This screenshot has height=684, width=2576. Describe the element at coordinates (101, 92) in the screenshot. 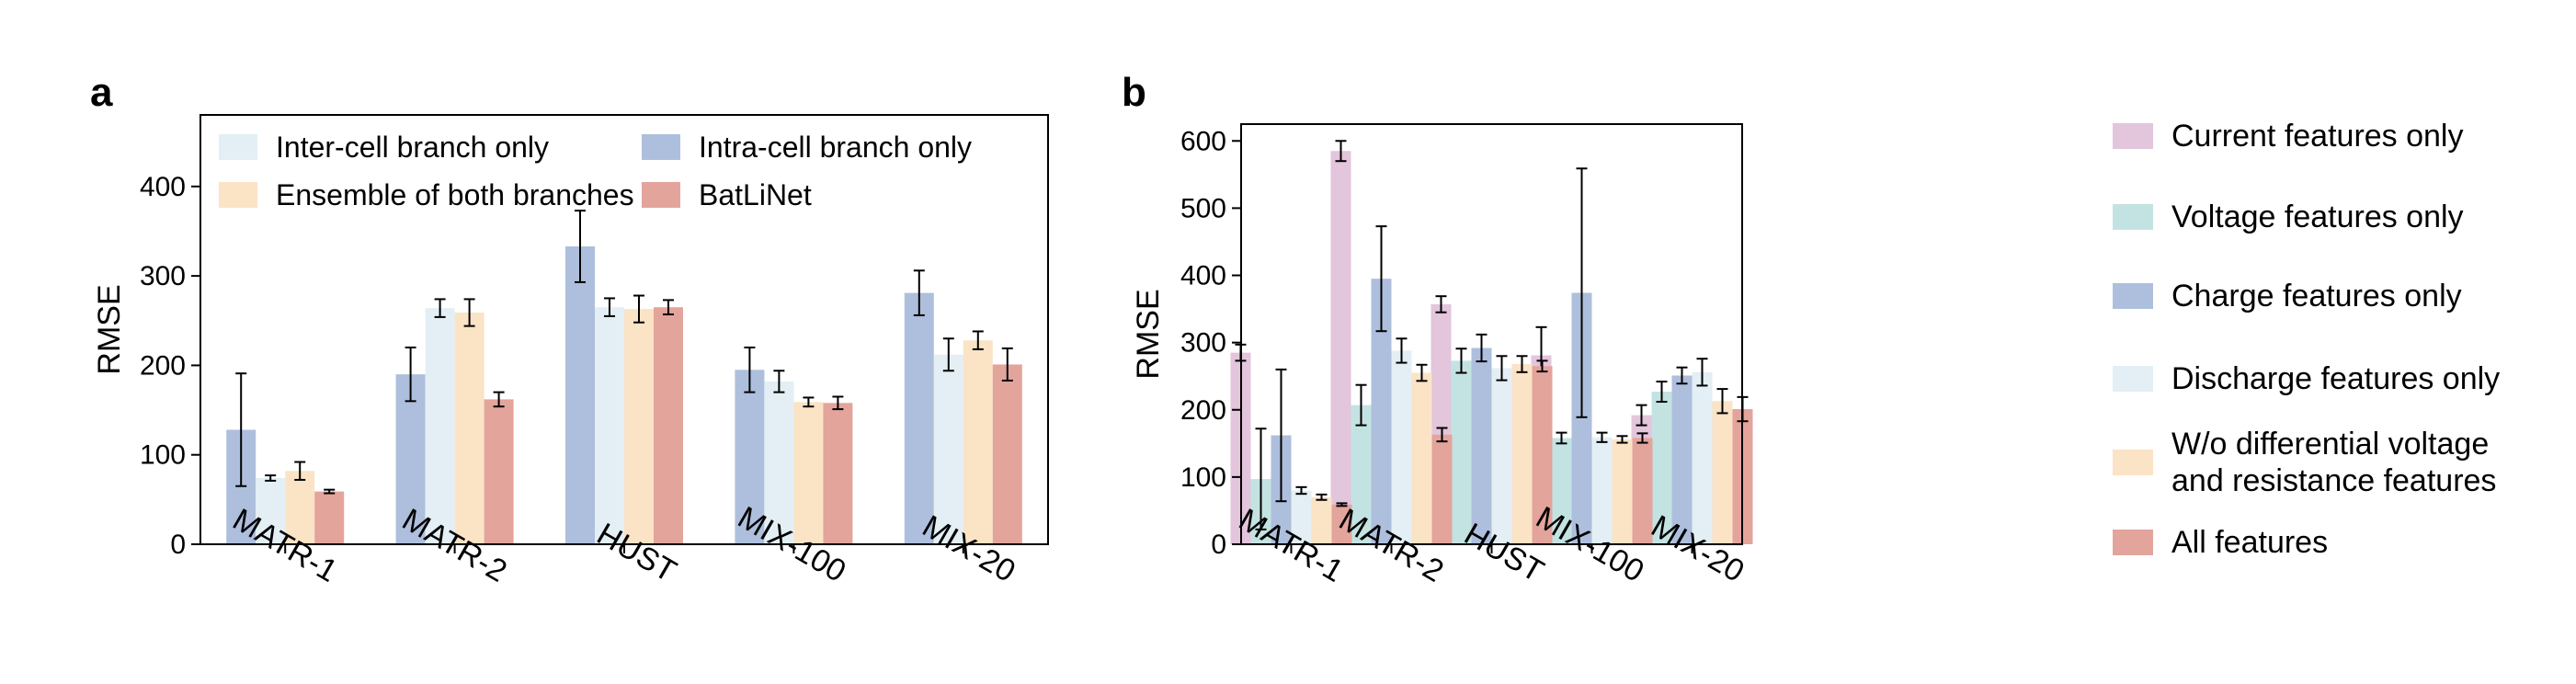

I see `panel-label: a` at that location.